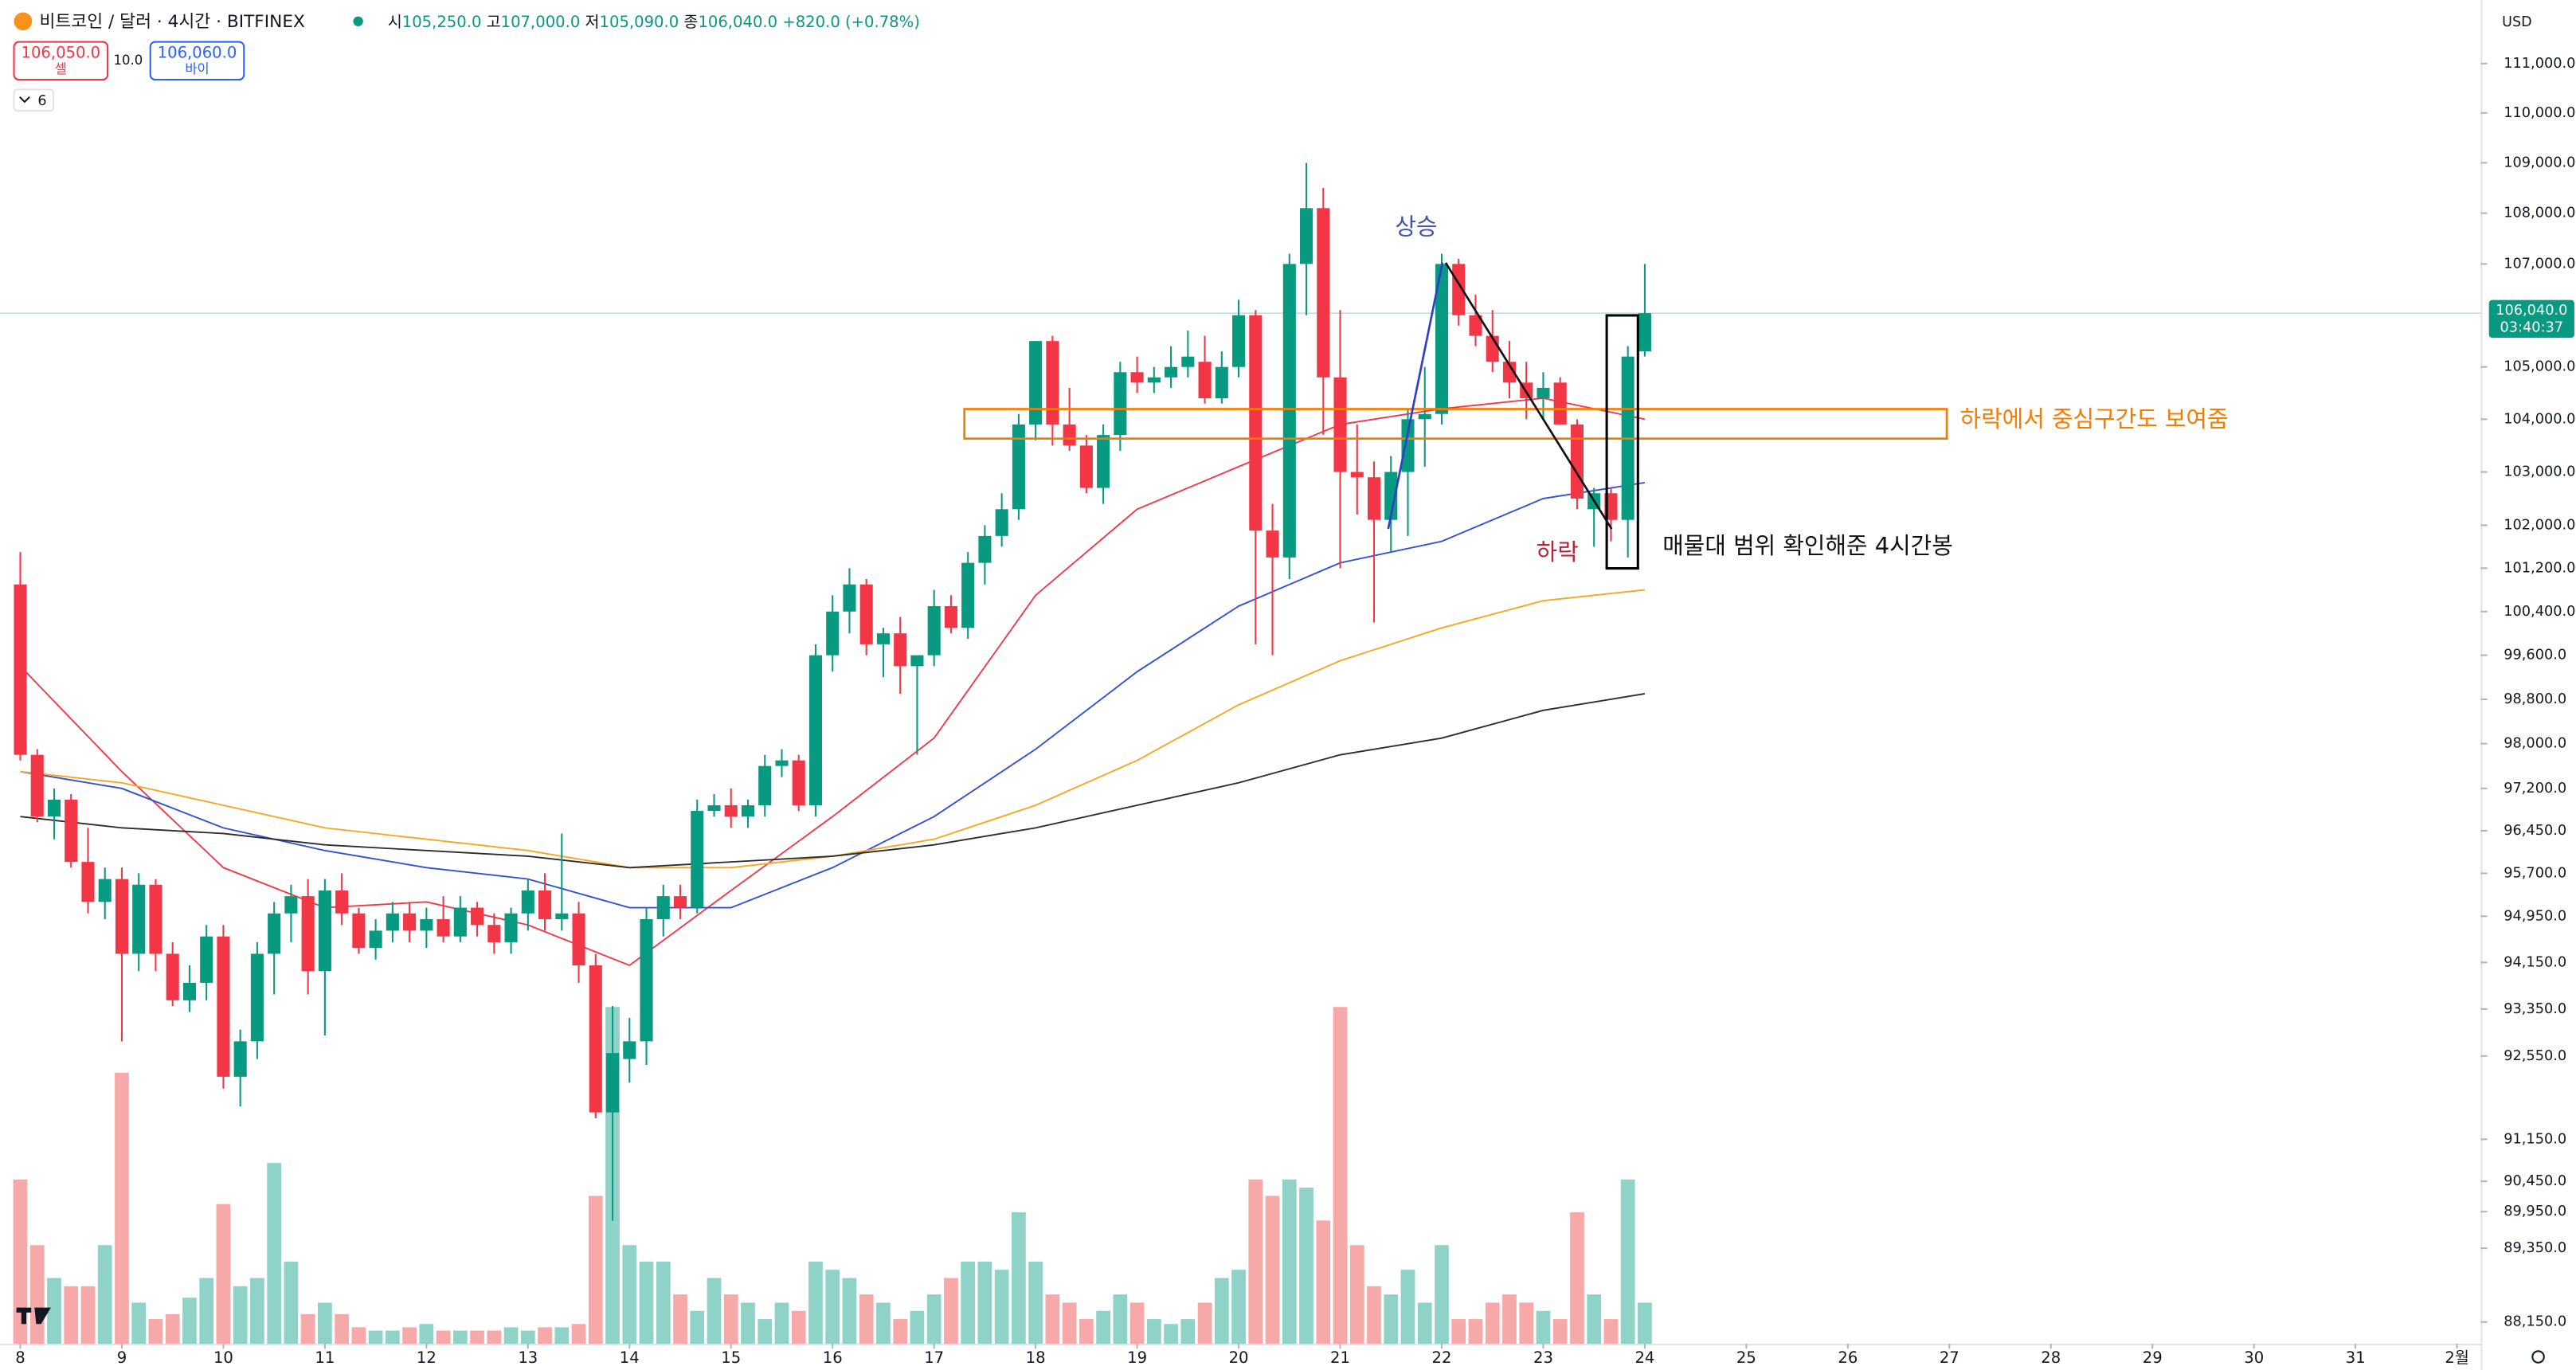 This screenshot has width=2576, height=1370. Describe the element at coordinates (630, 1357) in the screenshot. I see `x-tick-label: 14` at that location.